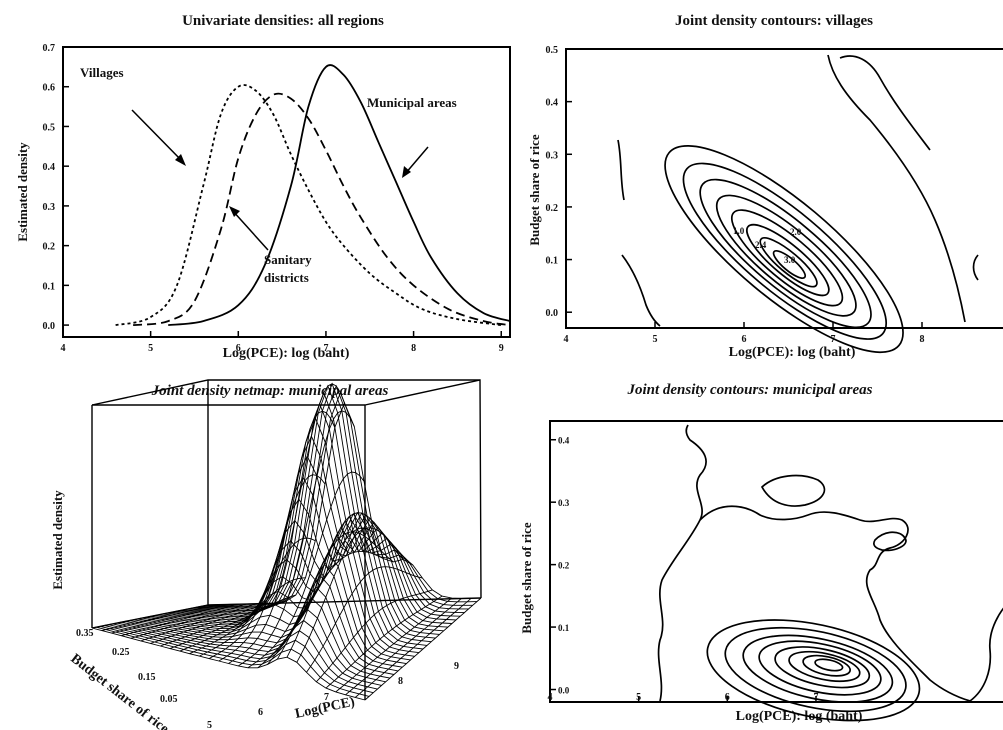 This screenshot has height=730, width=1003. What do you see at coordinates (49, 48) in the screenshot?
I see `panel1-ytick-label: 0.7` at bounding box center [49, 48].